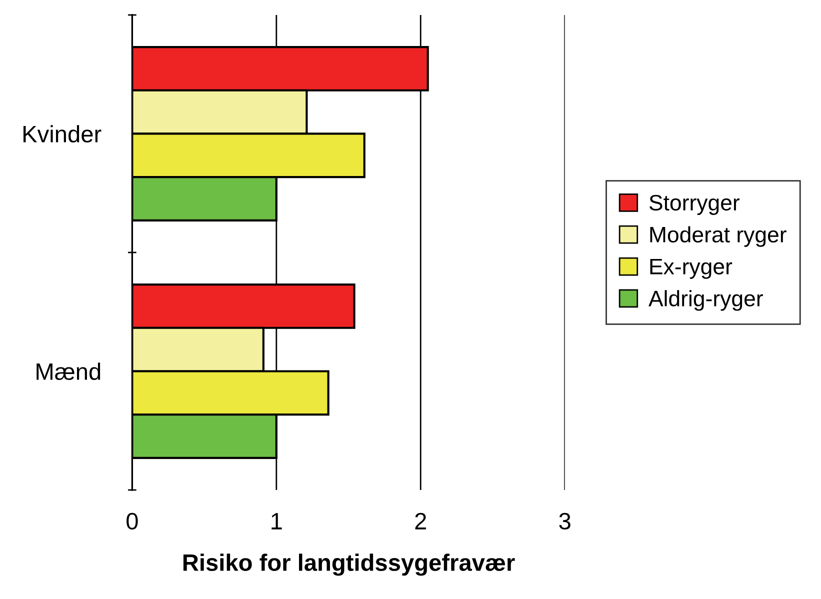  What do you see at coordinates (705, 300) in the screenshot?
I see `legend-label: Aldrig-ryger` at bounding box center [705, 300].